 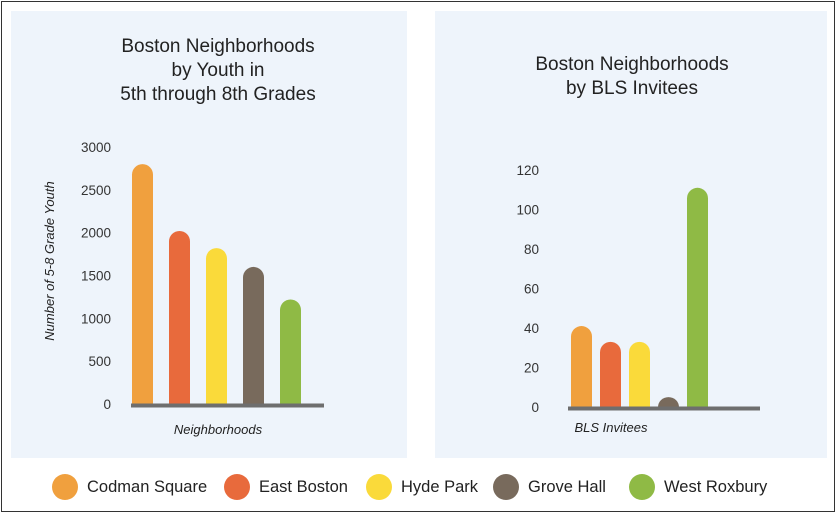 What do you see at coordinates (65, 487) in the screenshot?
I see `legend-swatch-codman-square` at bounding box center [65, 487].